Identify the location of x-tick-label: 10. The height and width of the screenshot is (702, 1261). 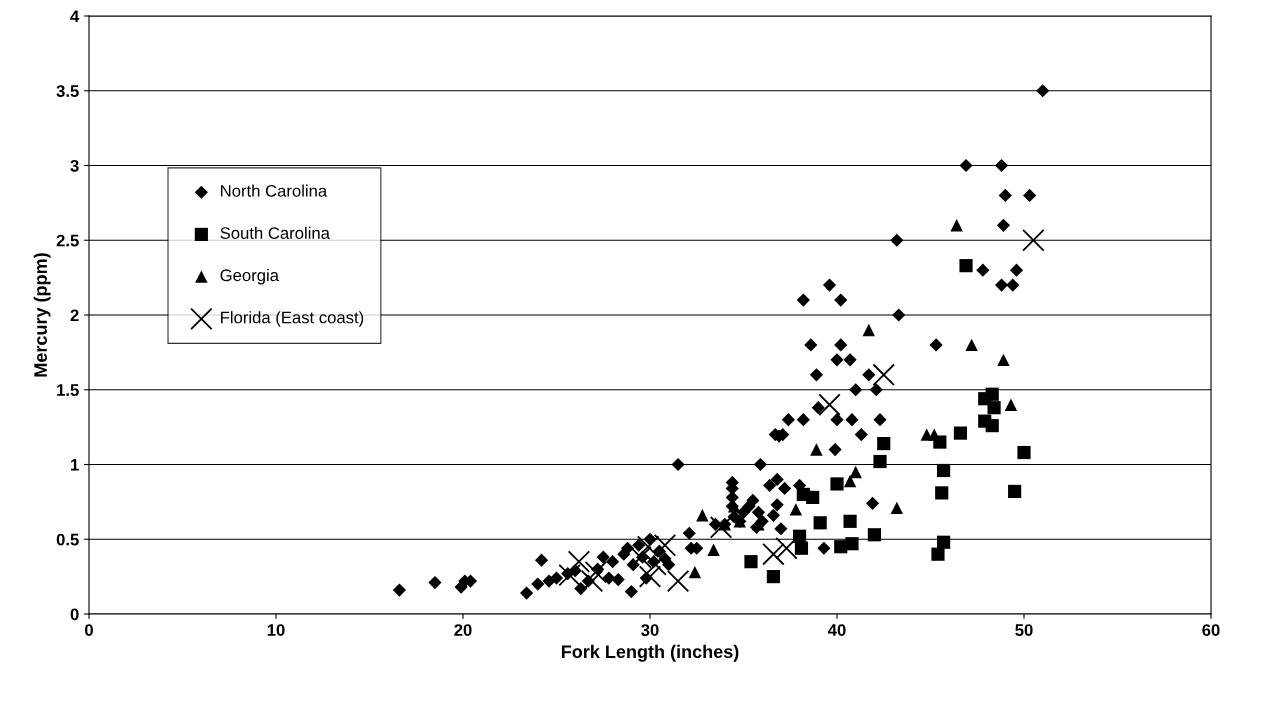
(276, 630).